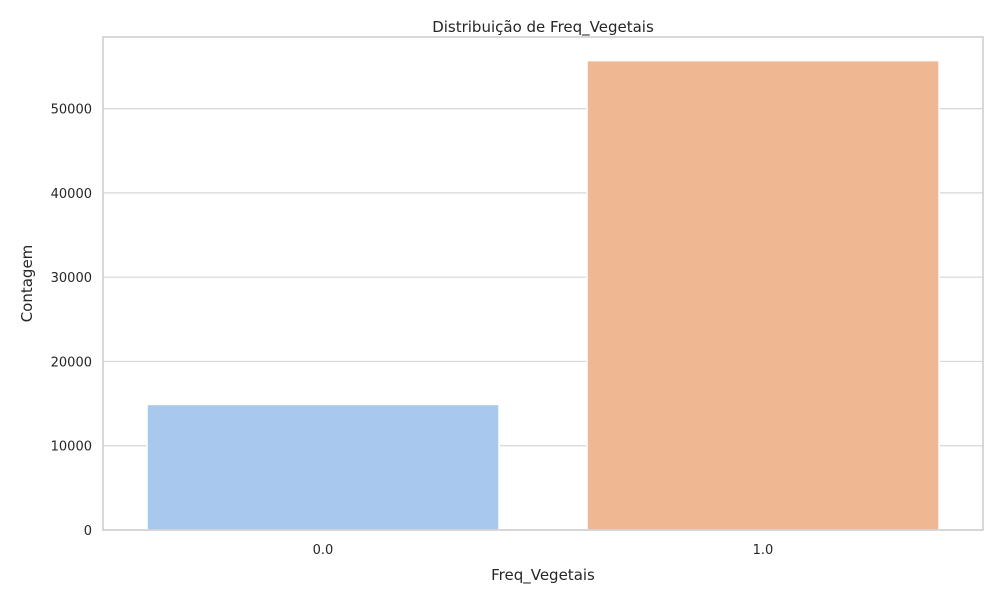  Describe the element at coordinates (71, 278) in the screenshot. I see `y-tick-label: 30000` at that location.